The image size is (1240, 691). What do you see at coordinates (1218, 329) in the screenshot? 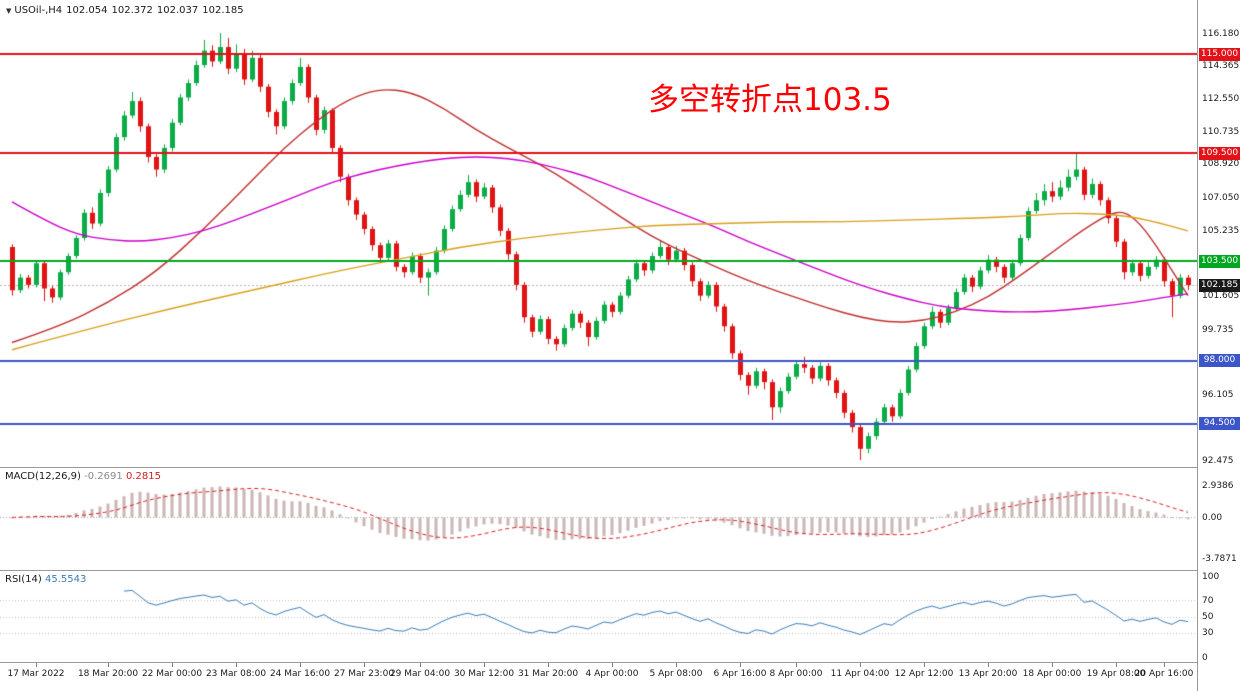
I see `price-tick-label: 99.735` at bounding box center [1218, 329].